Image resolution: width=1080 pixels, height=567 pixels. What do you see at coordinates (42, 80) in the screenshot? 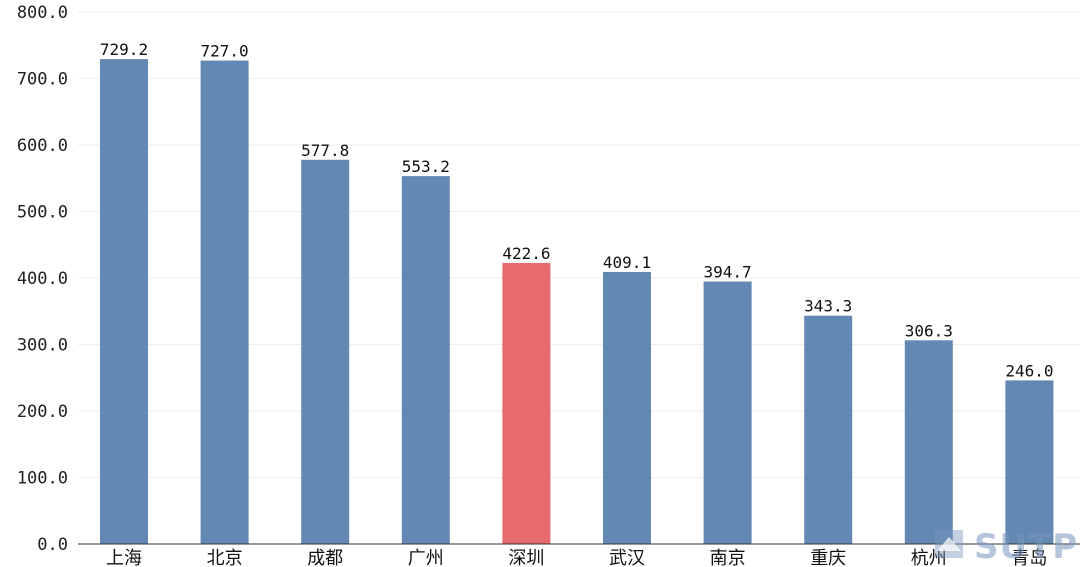
I see `y-tick-label: 700.0` at bounding box center [42, 80].